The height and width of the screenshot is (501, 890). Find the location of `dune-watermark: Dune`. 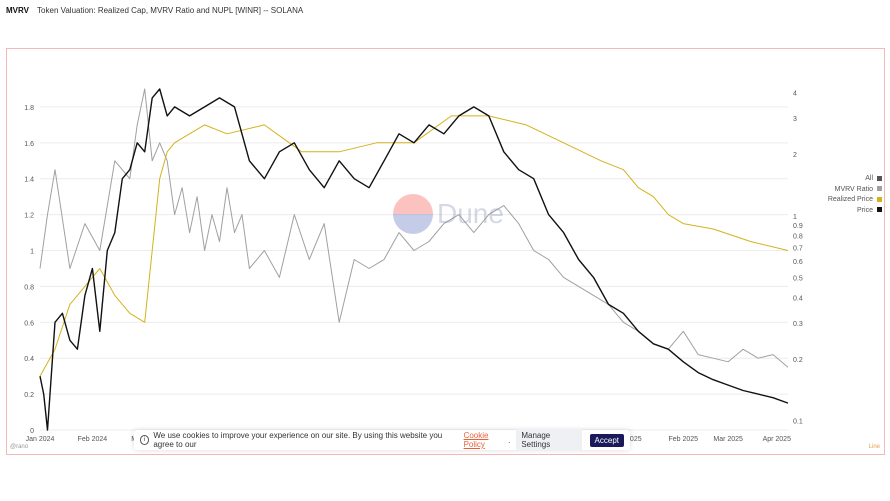

dune-watermark: Dune is located at coordinates (448, 214).